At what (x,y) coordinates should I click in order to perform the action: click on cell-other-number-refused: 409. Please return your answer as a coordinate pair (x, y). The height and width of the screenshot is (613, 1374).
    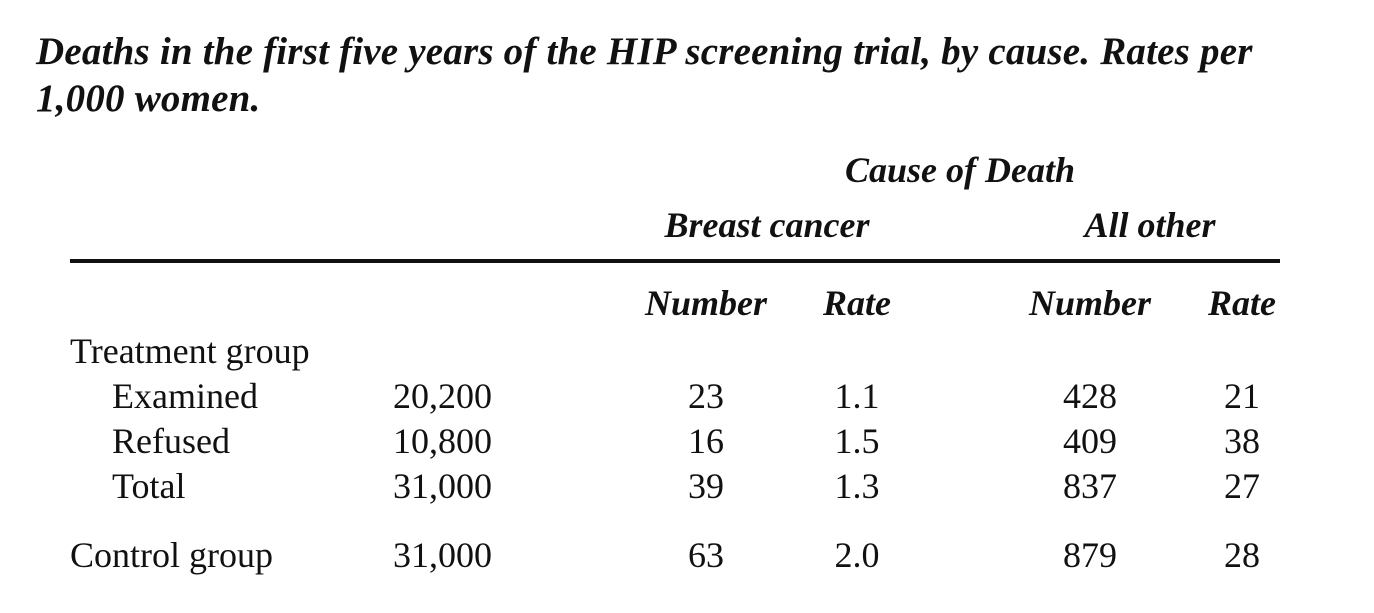
    Looking at the image, I should click on (1090, 441).